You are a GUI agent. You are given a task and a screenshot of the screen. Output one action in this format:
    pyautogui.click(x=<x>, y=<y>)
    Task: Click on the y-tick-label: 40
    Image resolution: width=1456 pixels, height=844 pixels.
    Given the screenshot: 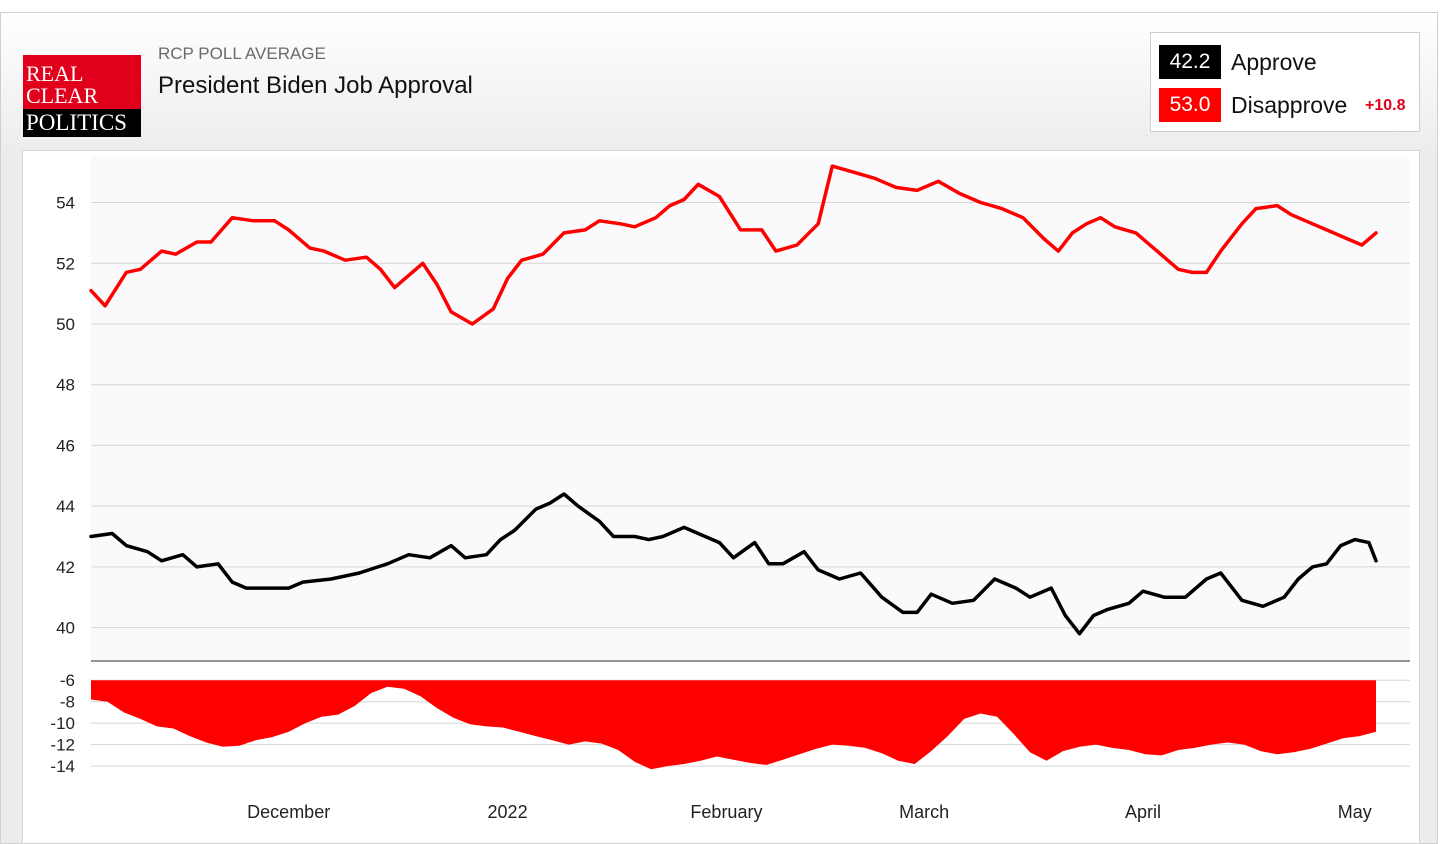 What is the action you would take?
    pyautogui.click(x=65, y=628)
    